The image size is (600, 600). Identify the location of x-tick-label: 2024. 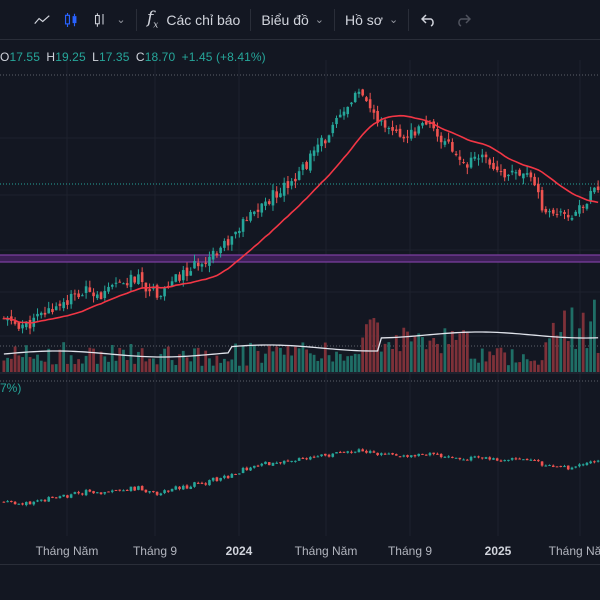
(239, 551).